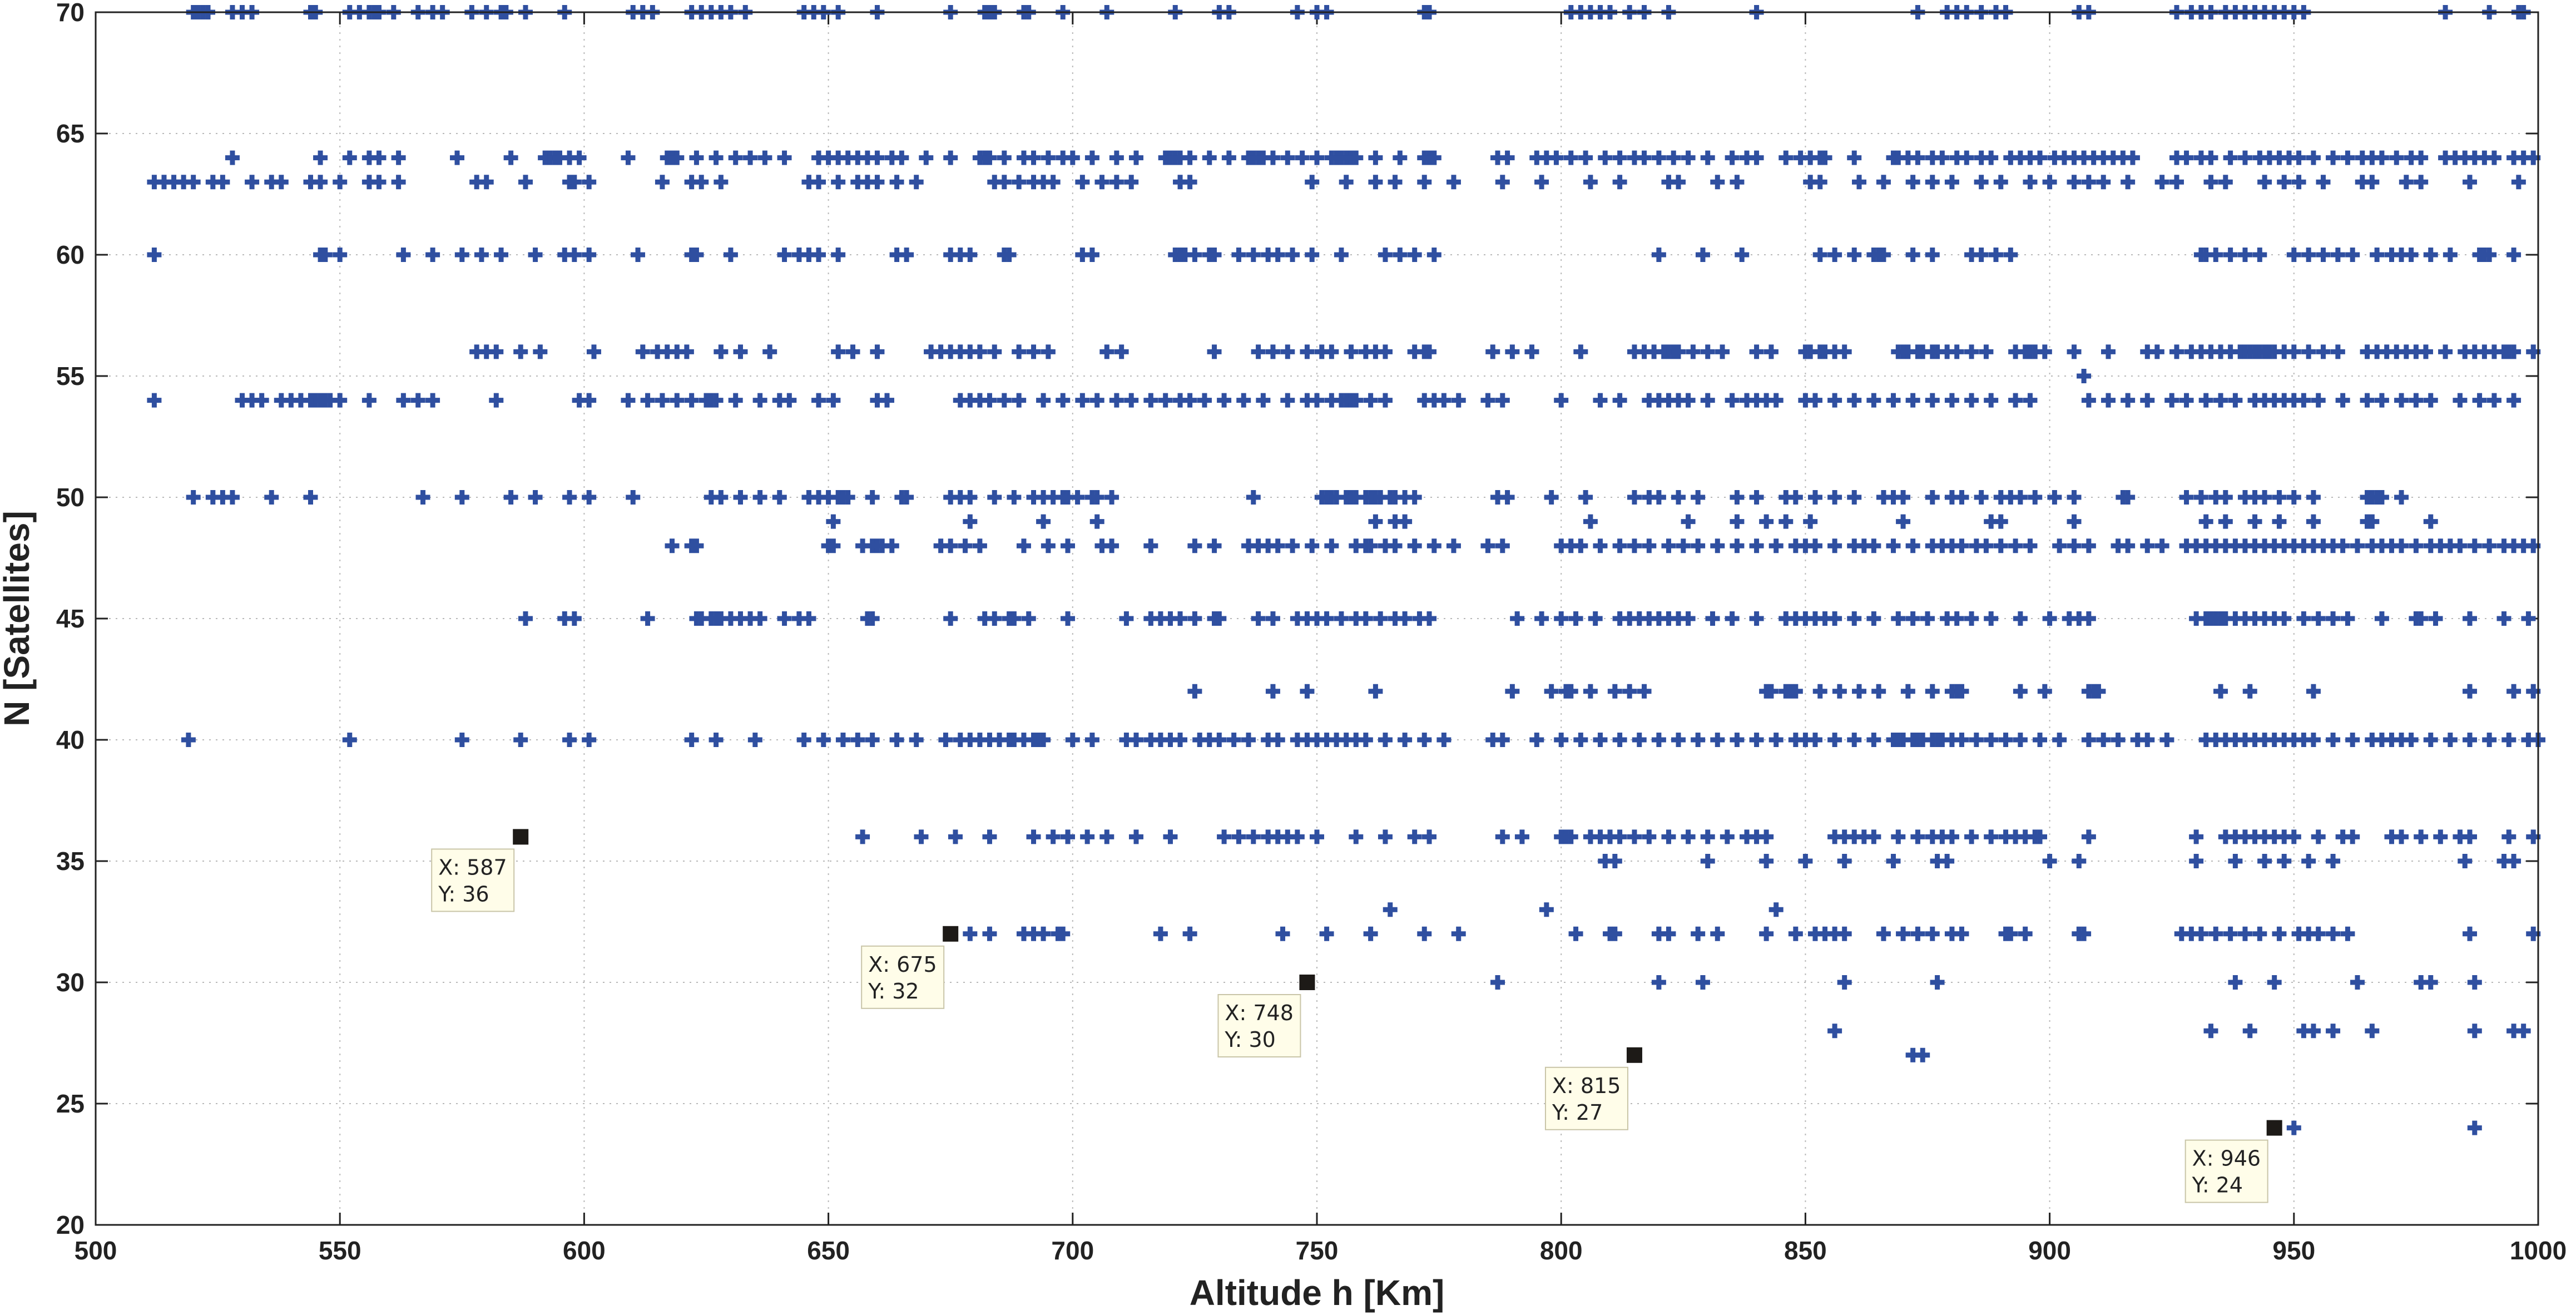 The image size is (2576, 1315). Describe the element at coordinates (2226, 1158) in the screenshot. I see `datatip-x-label: X: 946` at that location.